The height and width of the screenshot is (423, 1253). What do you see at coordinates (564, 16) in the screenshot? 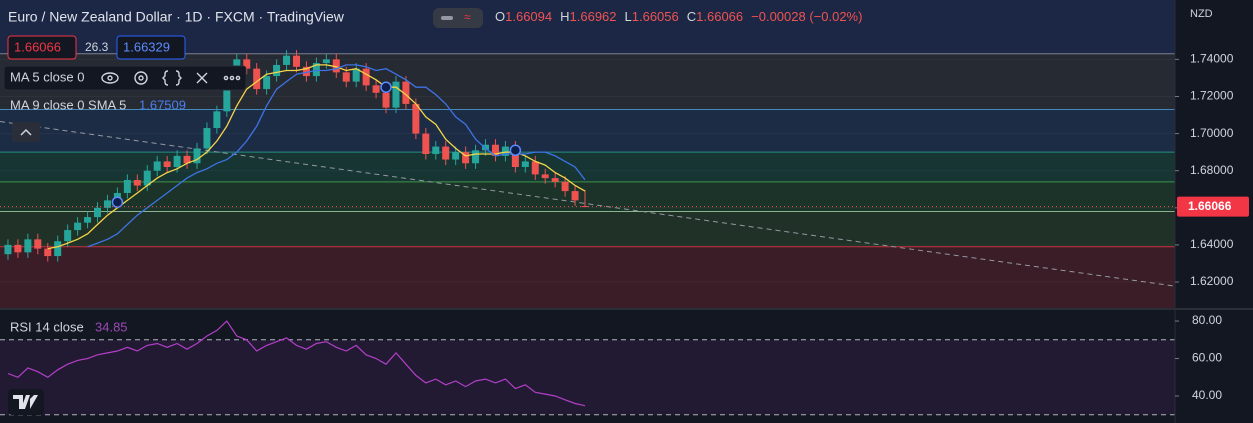
I see `ohlc-label: H` at bounding box center [564, 16].